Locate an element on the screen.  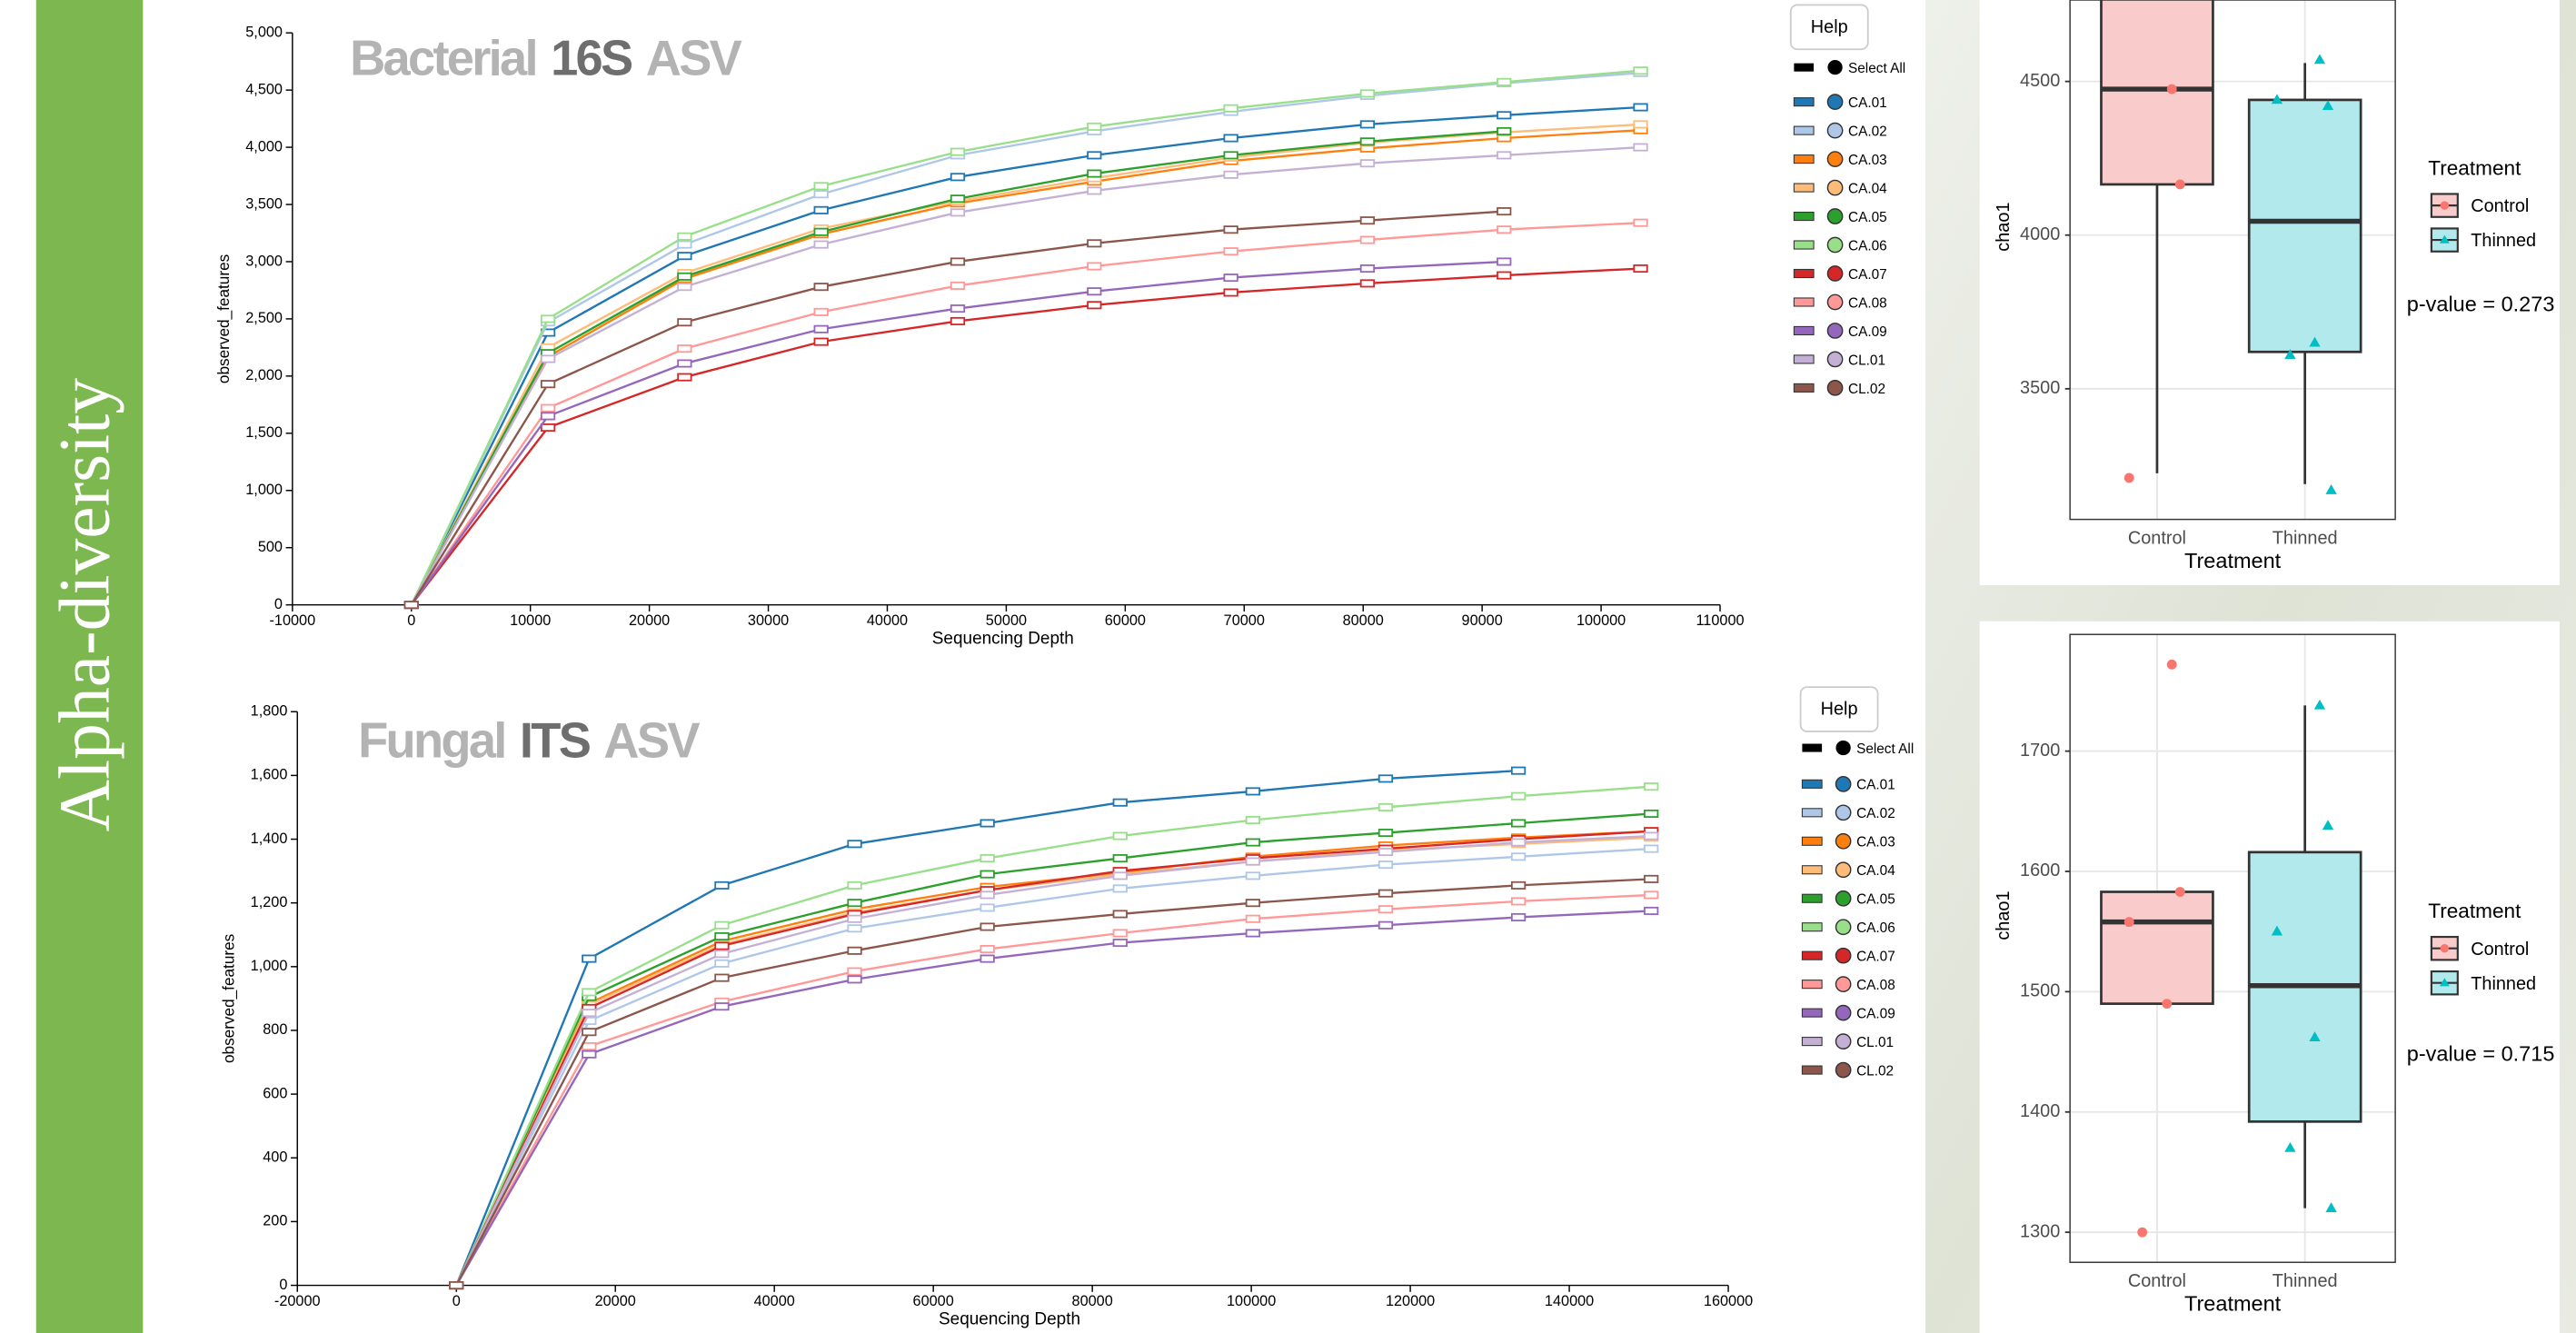
select-all-swatch is located at coordinates (1813, 748).